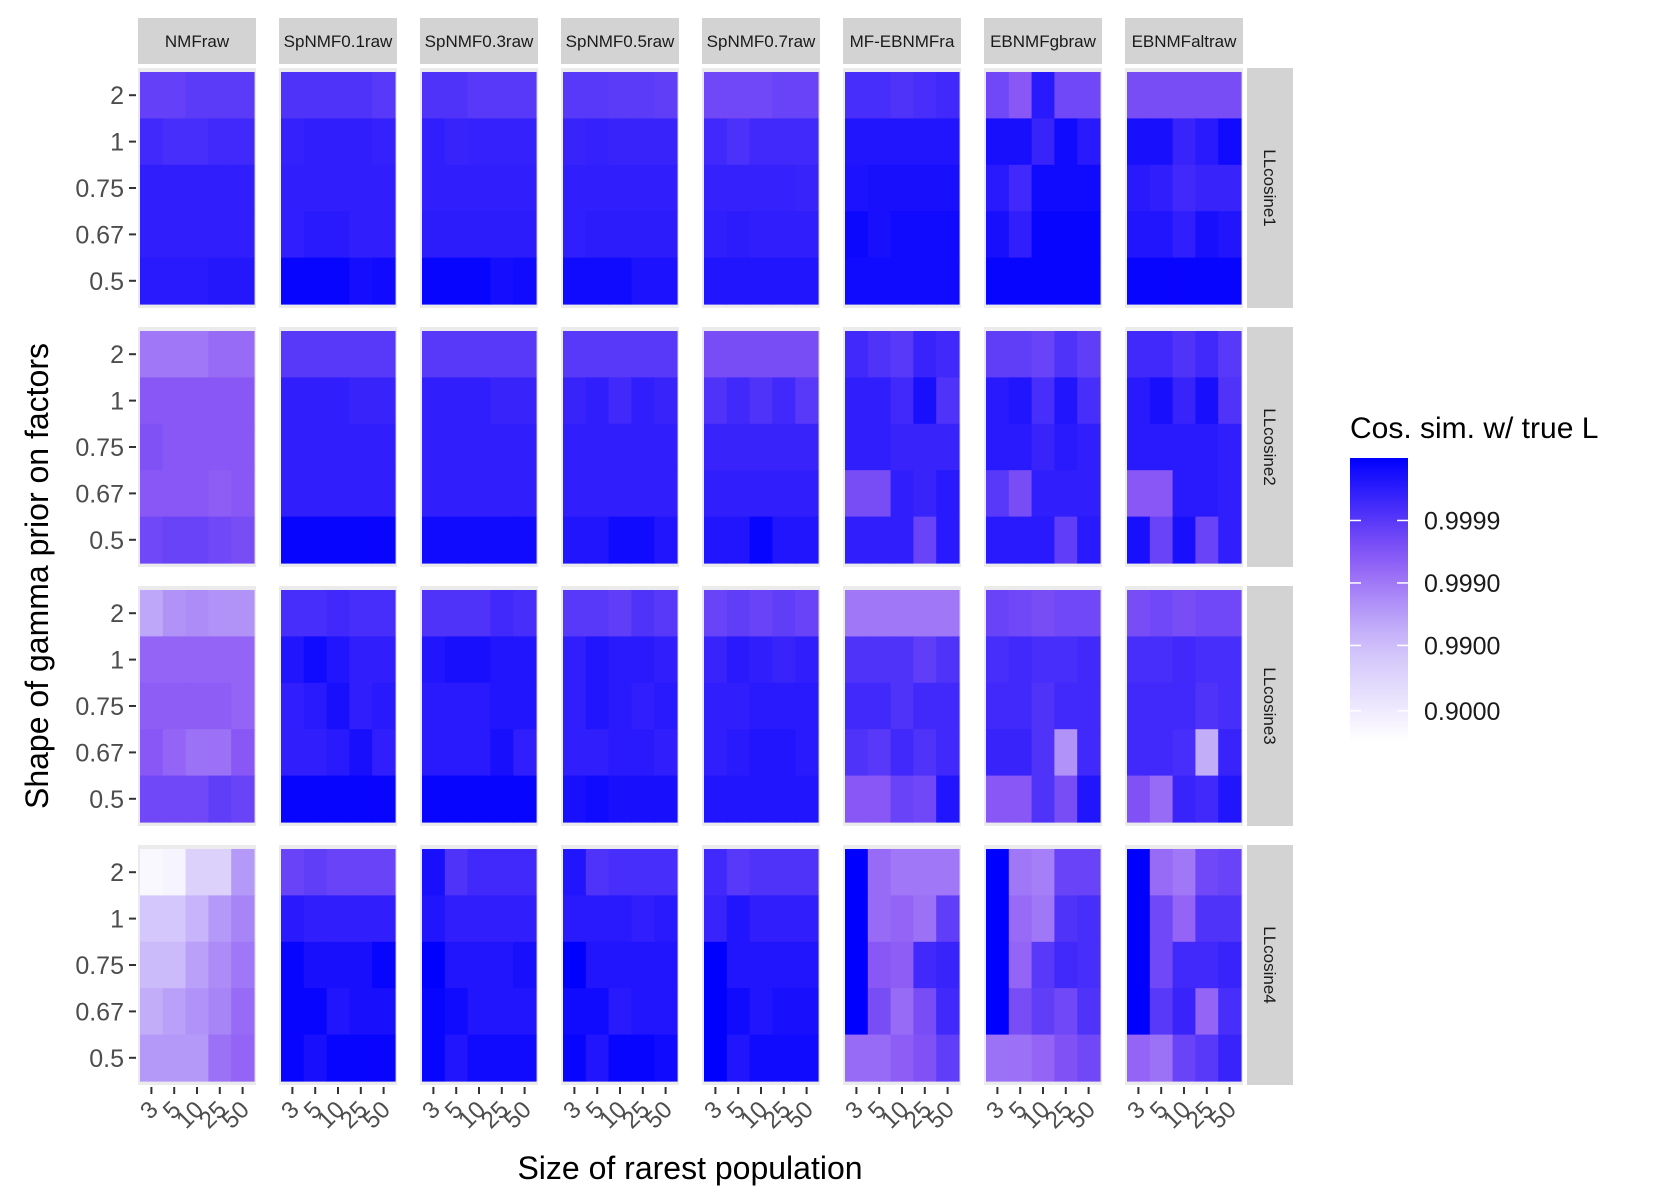 The width and height of the screenshot is (1680, 1200). I want to click on heatmap-panel, so click(761, 447).